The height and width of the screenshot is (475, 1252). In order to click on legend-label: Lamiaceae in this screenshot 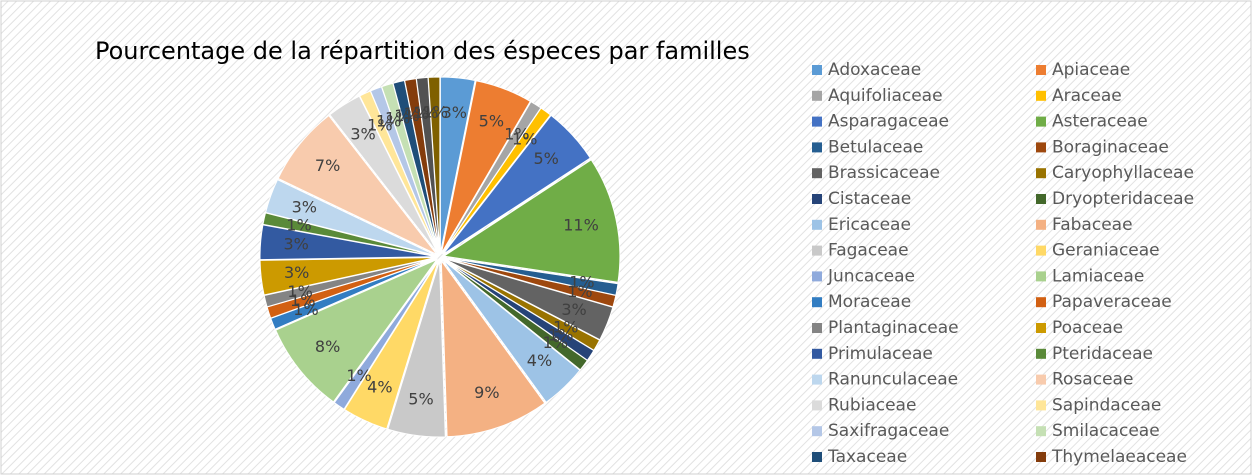, I will do `click(1098, 276)`.